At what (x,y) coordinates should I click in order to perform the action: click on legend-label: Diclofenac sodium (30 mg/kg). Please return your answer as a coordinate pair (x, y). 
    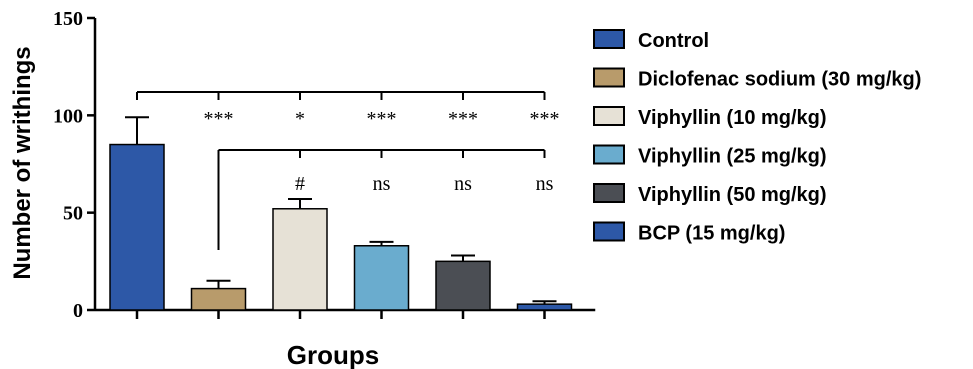
    Looking at the image, I should click on (779, 80).